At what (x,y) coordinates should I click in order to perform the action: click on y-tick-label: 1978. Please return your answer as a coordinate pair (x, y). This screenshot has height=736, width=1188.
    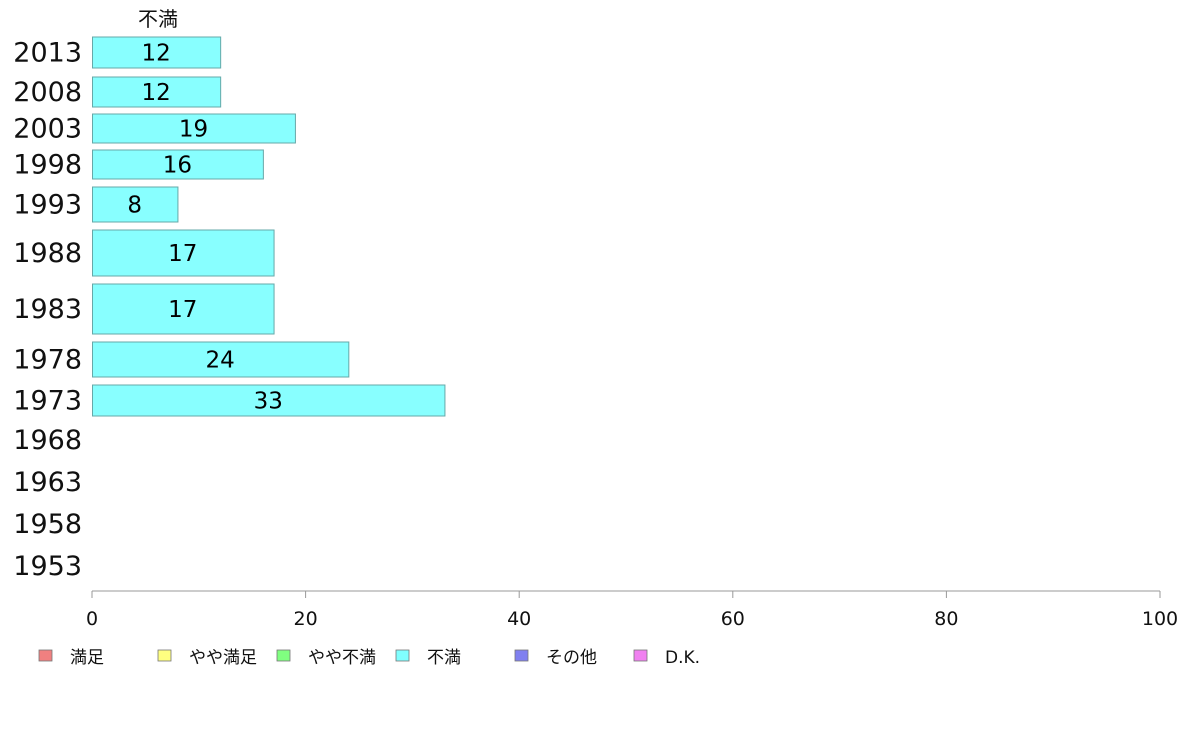
    Looking at the image, I should click on (47, 360).